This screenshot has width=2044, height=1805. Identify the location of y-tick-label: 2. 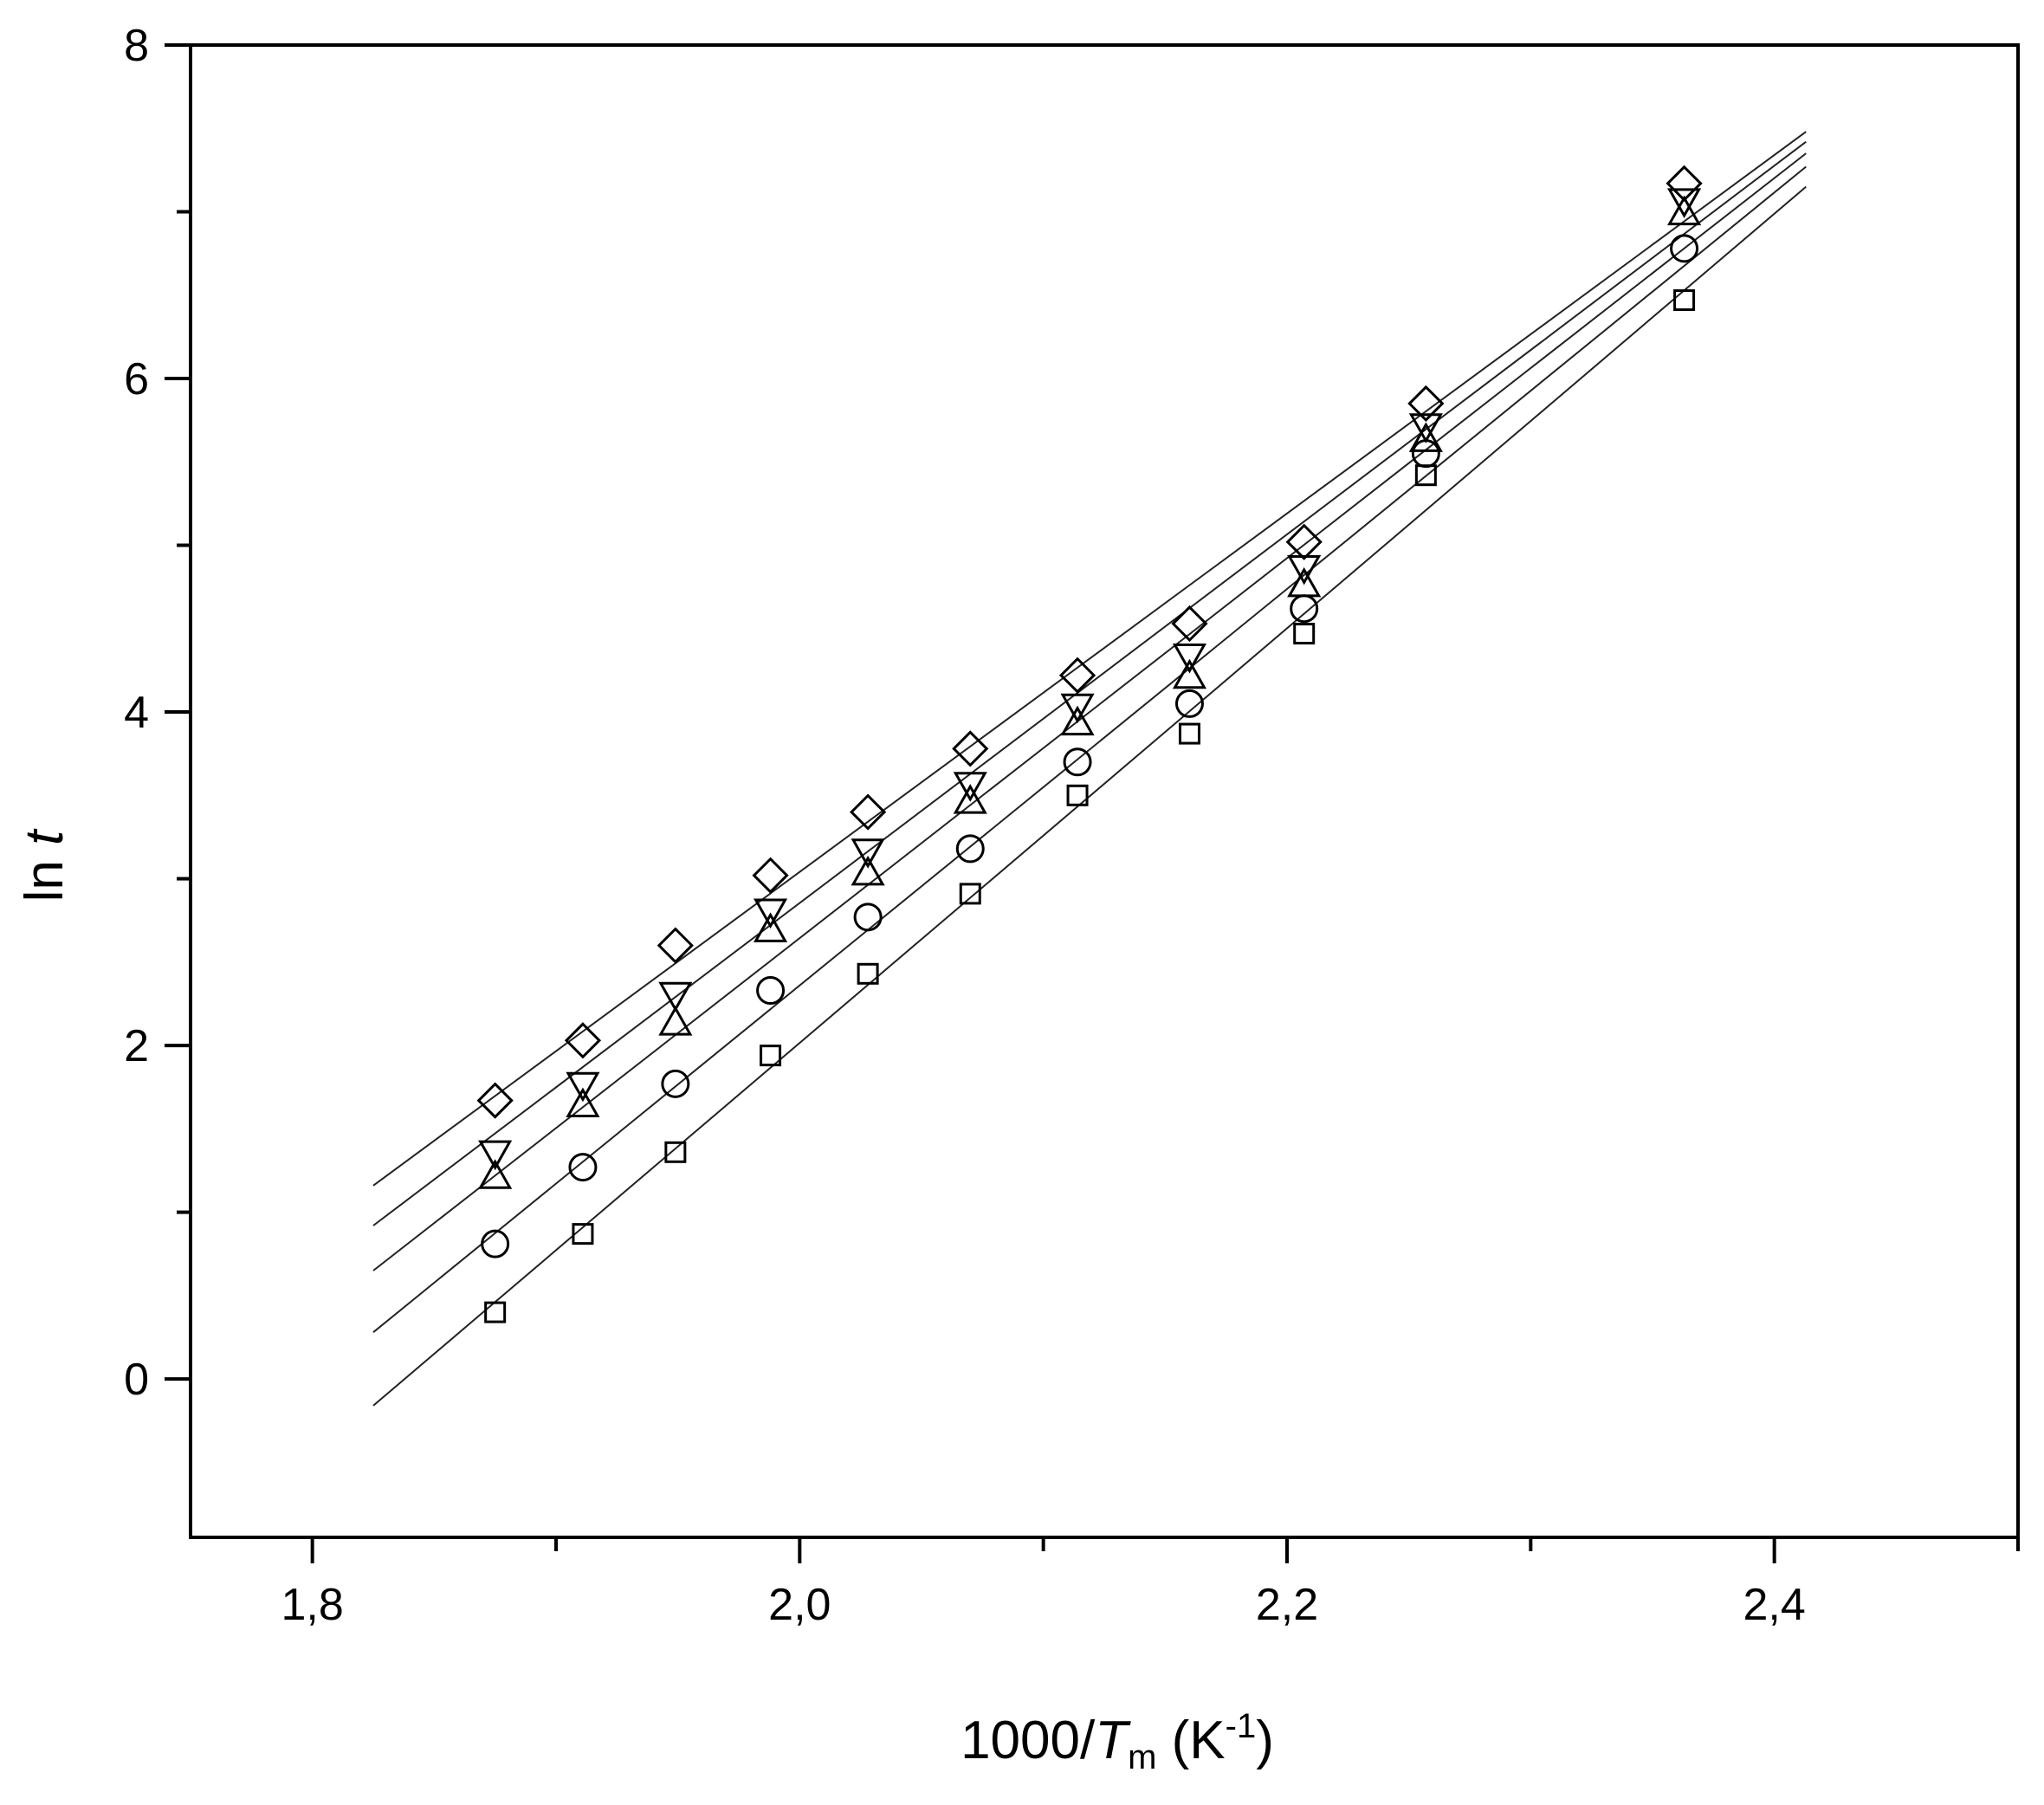
(136, 1046).